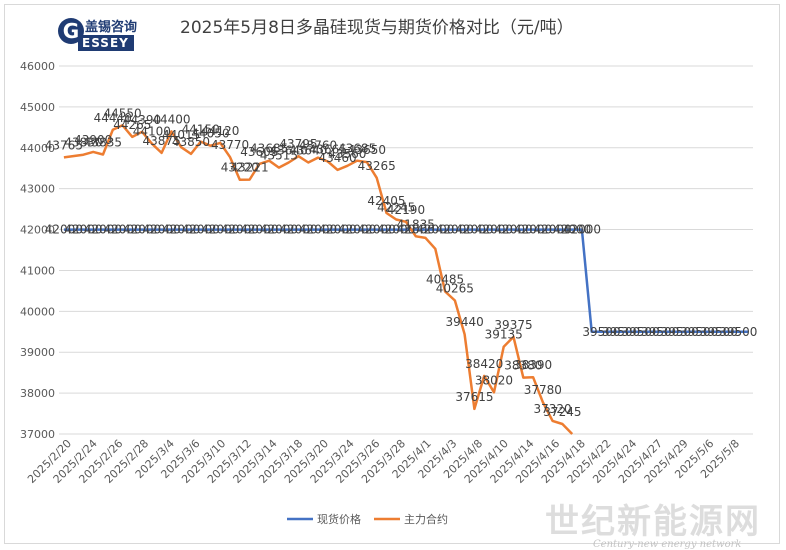  I want to click on watermark-en: Century-new energy network, so click(667, 544).